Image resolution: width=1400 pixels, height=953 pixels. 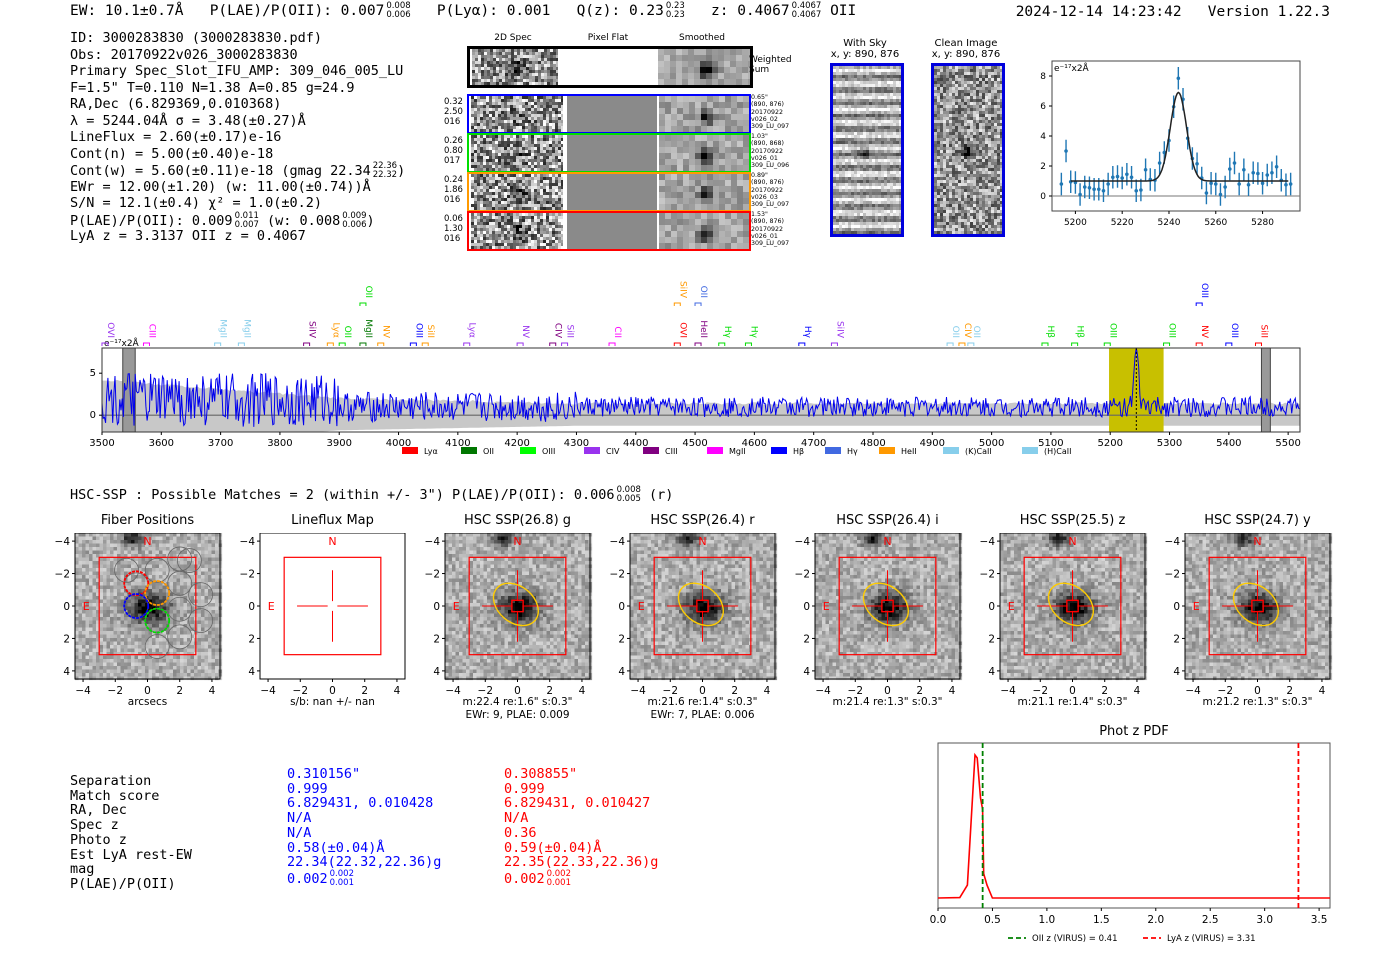 What do you see at coordinates (694, 443) in the screenshot?
I see `spectrum-xtick-label: 4500` at bounding box center [694, 443].